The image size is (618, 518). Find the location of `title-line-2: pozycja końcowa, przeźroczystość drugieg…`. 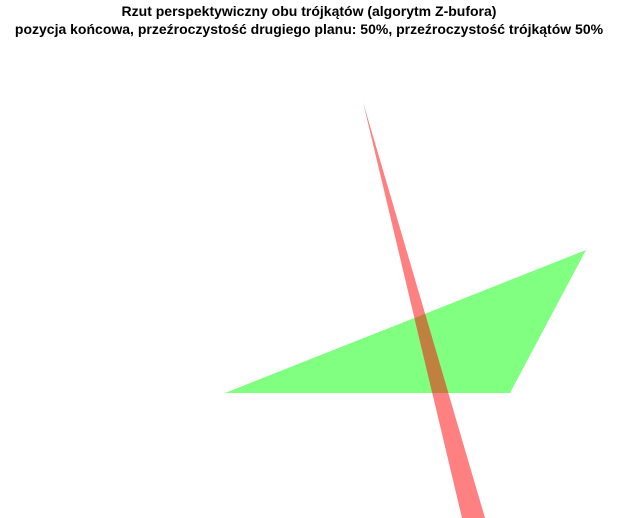

title-line-2: pozycja końcowa, przeźroczystość drugieg… is located at coordinates (309, 29).